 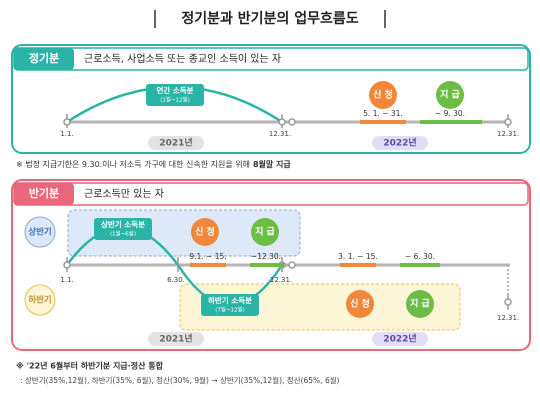 I want to click on second-half-label: 하반기, so click(x=39, y=300).